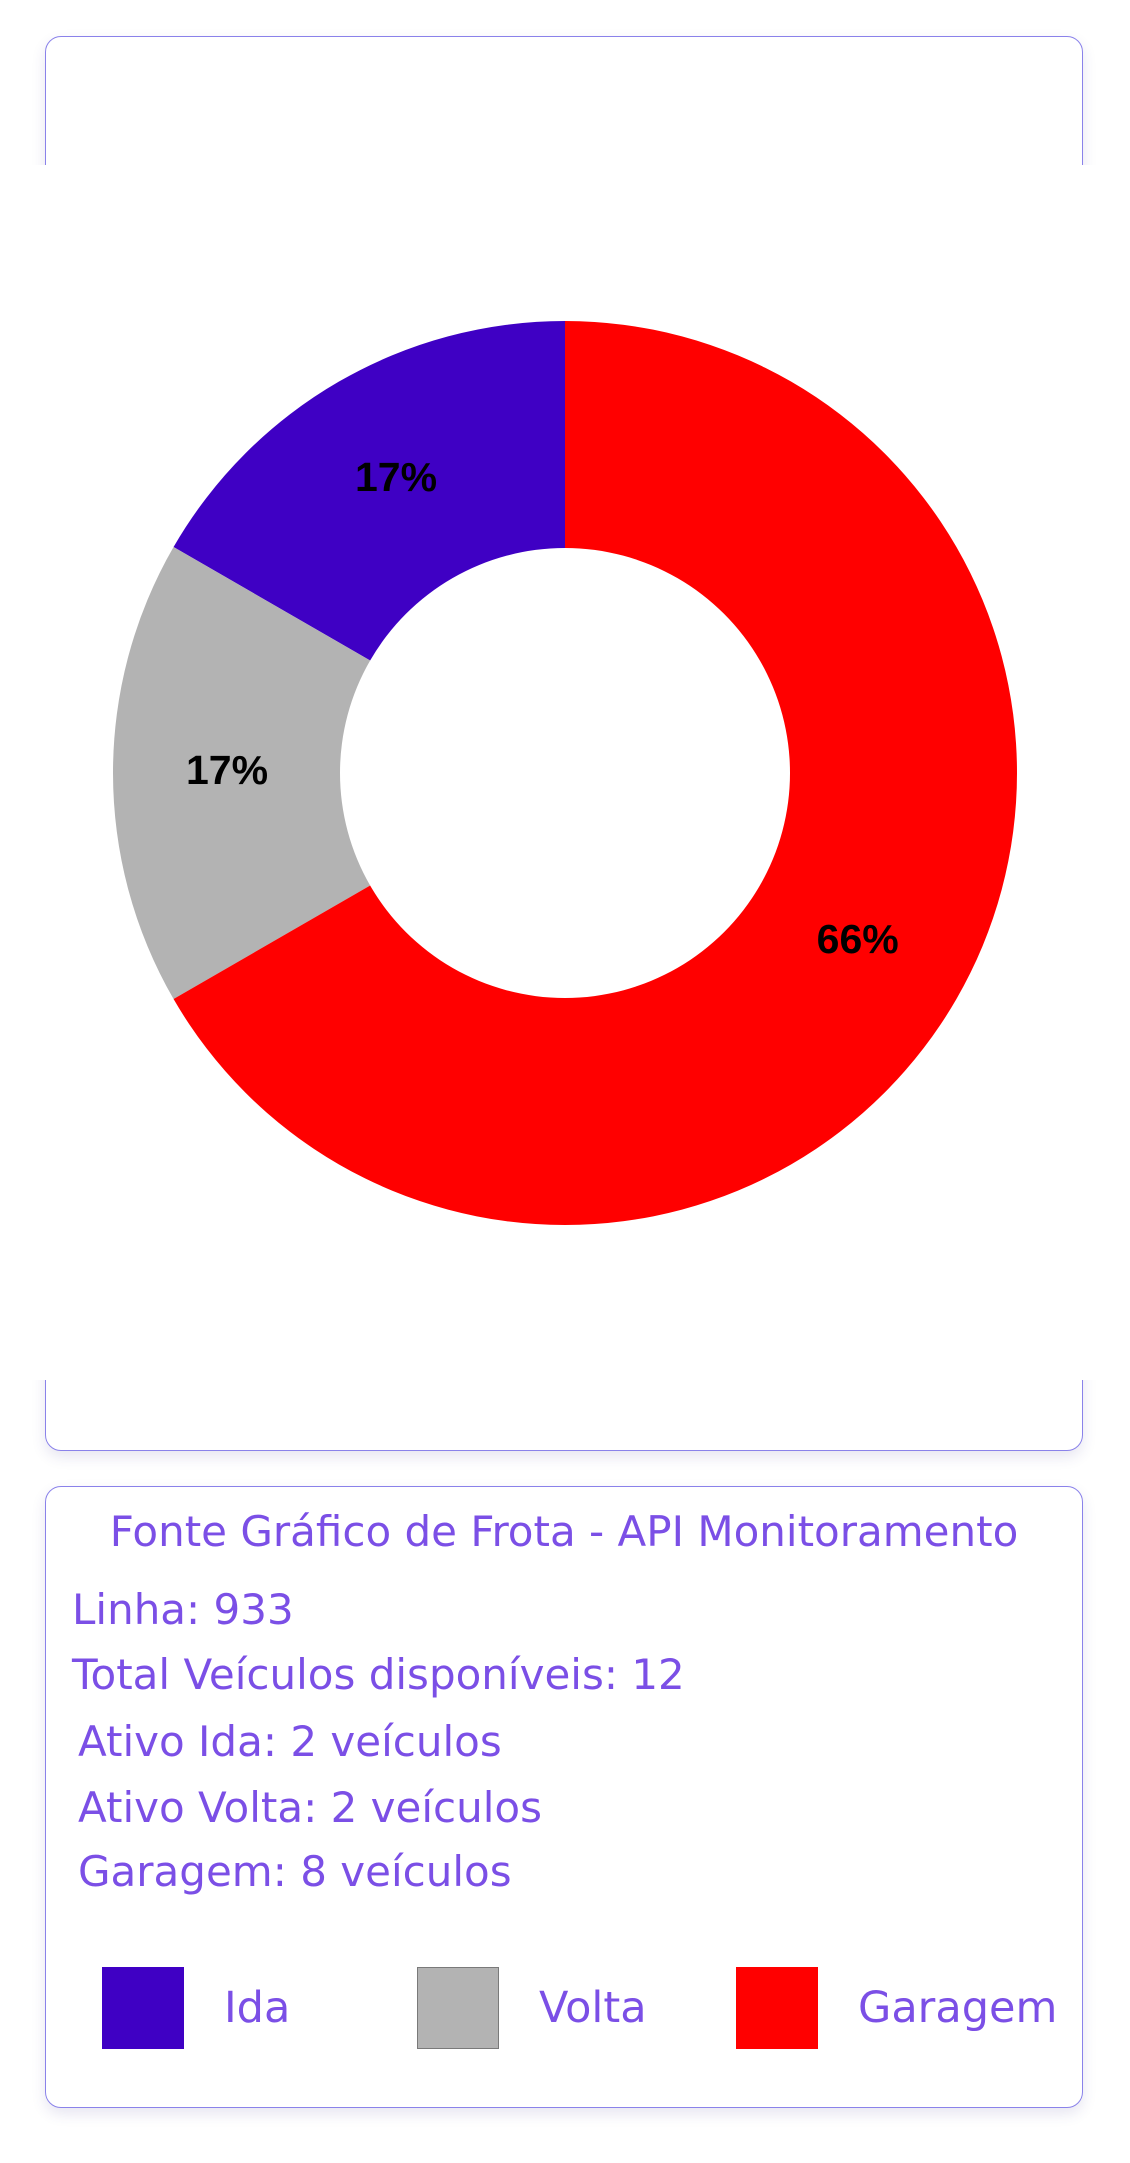 The image size is (1130, 2163). What do you see at coordinates (310, 1807) in the screenshot?
I see `info-ativo-volta: Ativo Volta: 2 veículos` at bounding box center [310, 1807].